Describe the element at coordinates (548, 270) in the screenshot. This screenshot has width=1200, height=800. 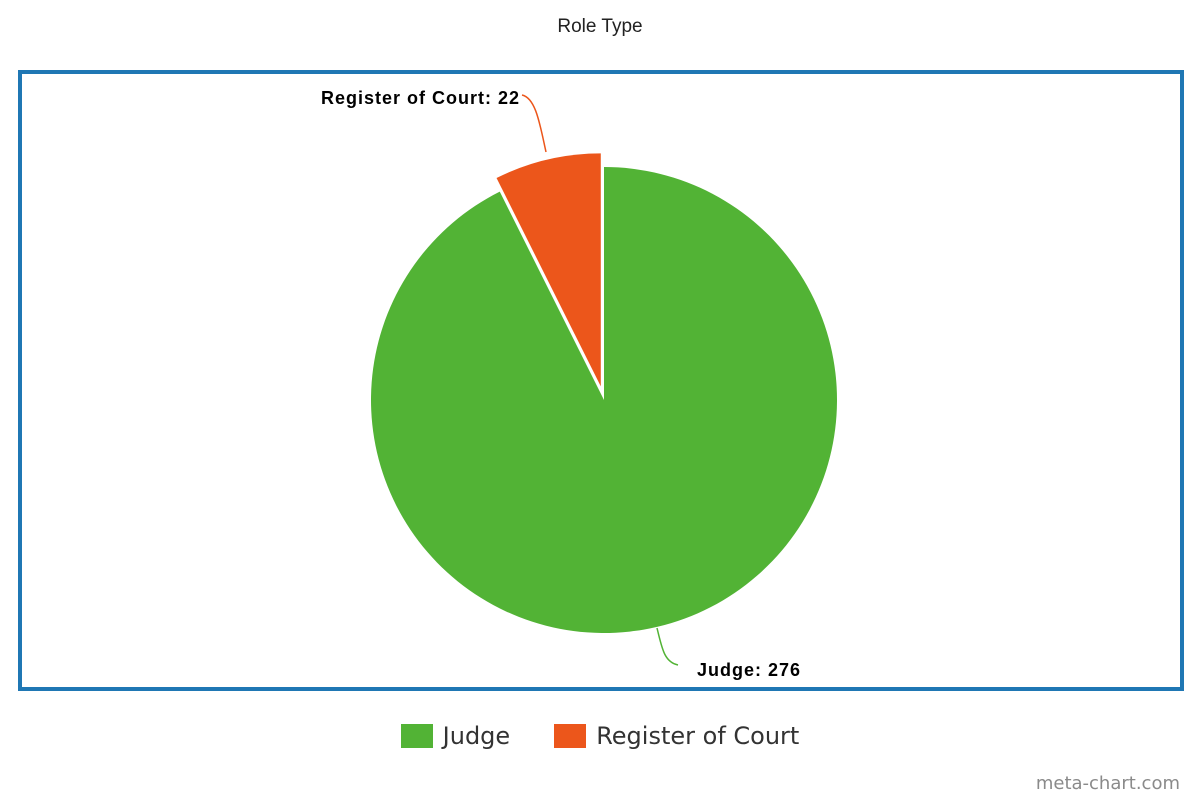
I see `pie-slice-register-of-court` at that location.